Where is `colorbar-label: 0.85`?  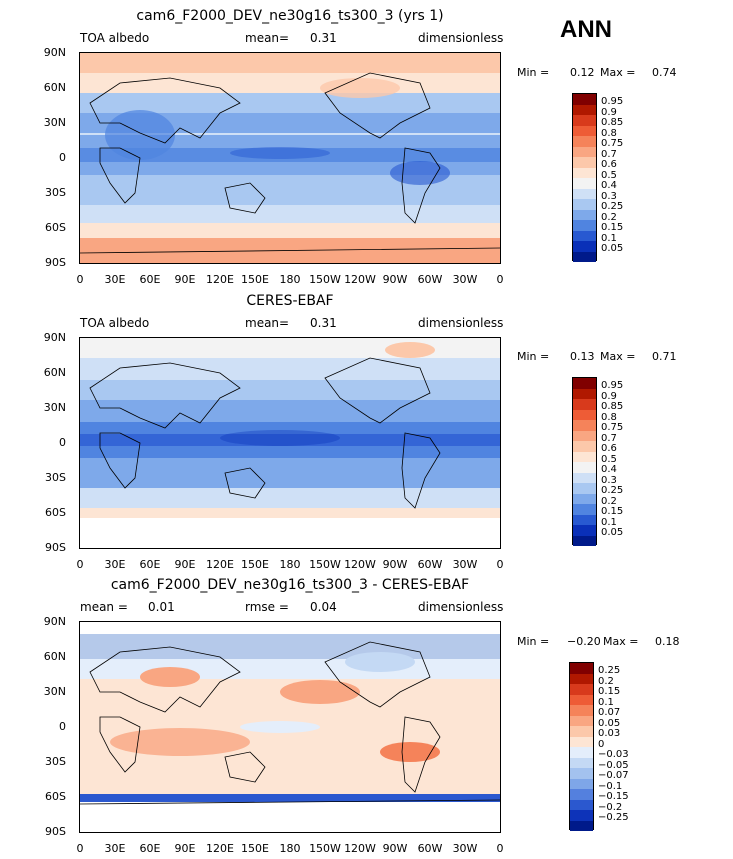 colorbar-label: 0.85 is located at coordinates (612, 406).